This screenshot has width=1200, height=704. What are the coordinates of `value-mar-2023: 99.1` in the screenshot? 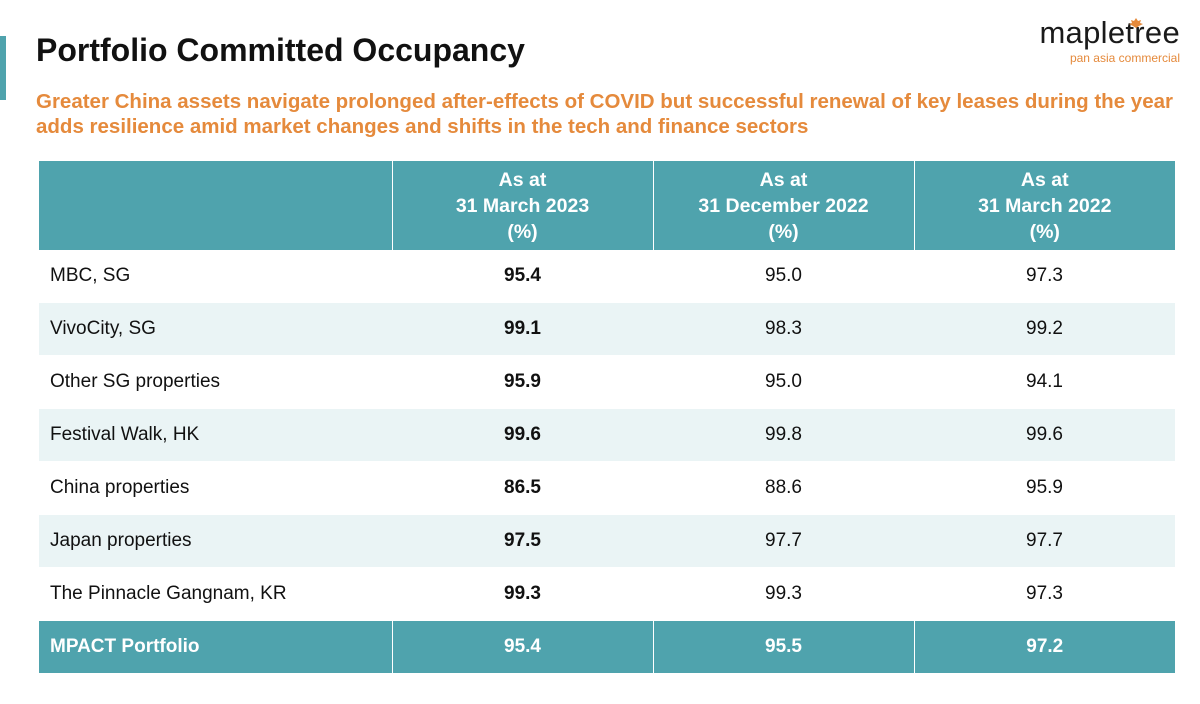 It's located at (522, 329).